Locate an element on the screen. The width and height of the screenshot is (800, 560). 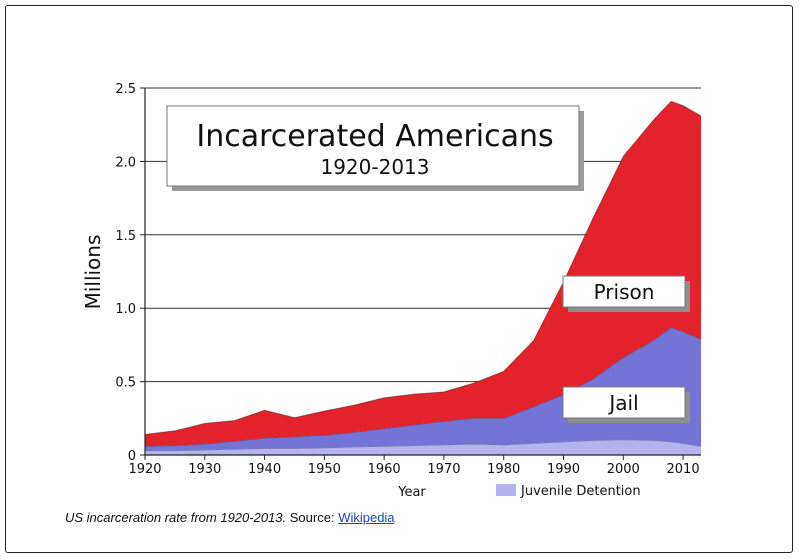
jail-label: Jail is located at coordinates (622, 403).